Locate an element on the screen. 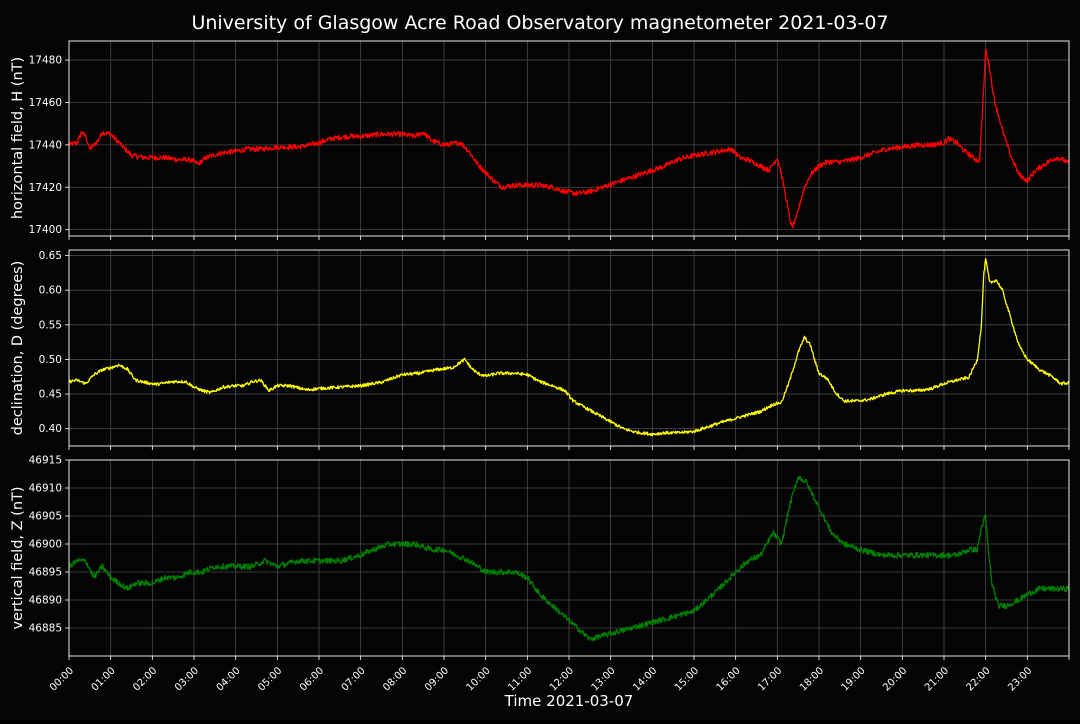 The width and height of the screenshot is (1080, 724). x-tick-label: 17:00 is located at coordinates (770, 679).